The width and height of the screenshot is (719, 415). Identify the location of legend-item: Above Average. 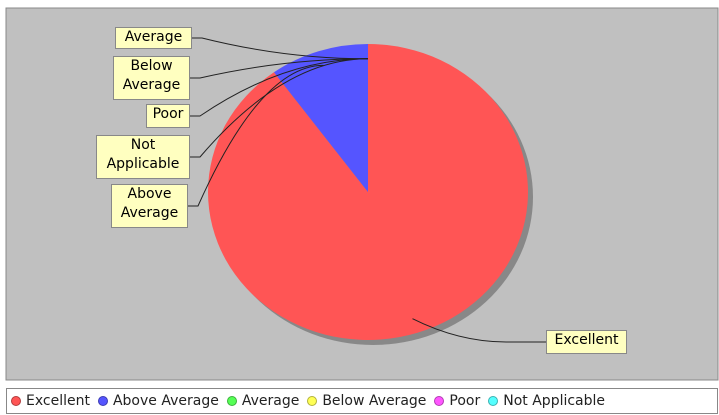
(158, 401).